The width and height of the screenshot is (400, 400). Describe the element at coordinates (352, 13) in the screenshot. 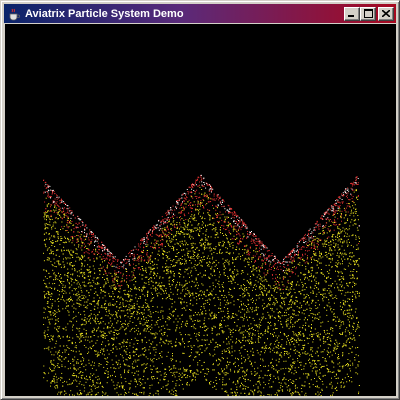

I see `minimize-button` at that location.